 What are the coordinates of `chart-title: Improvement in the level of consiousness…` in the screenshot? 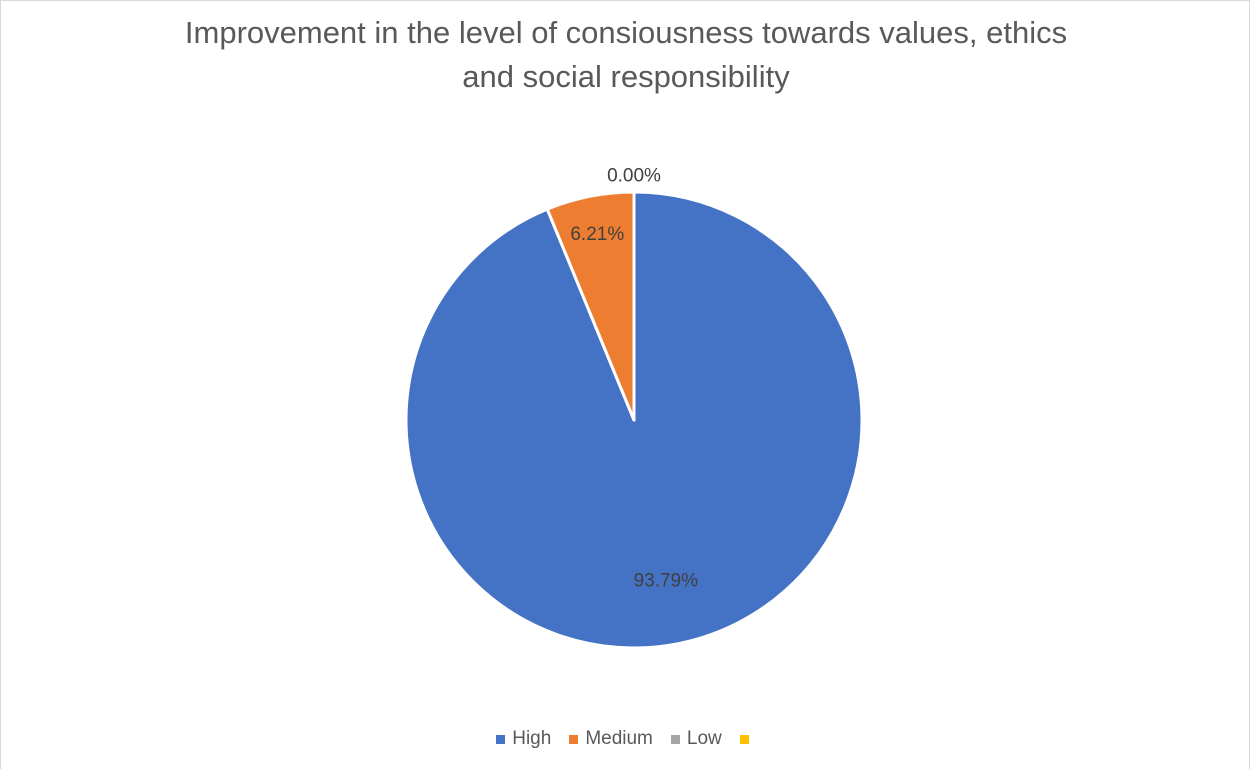 It's located at (626, 55).